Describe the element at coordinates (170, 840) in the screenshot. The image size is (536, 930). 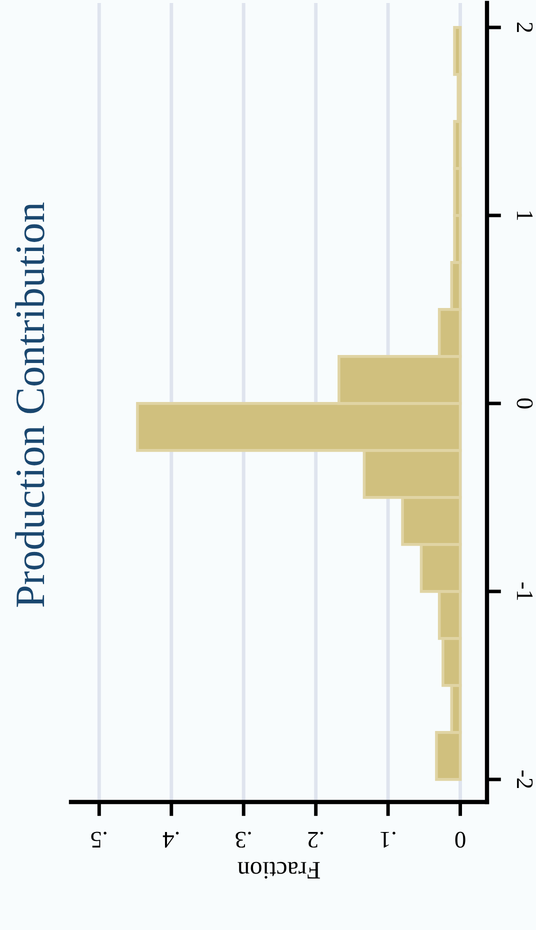
I see `x-tick-label: .4` at that location.